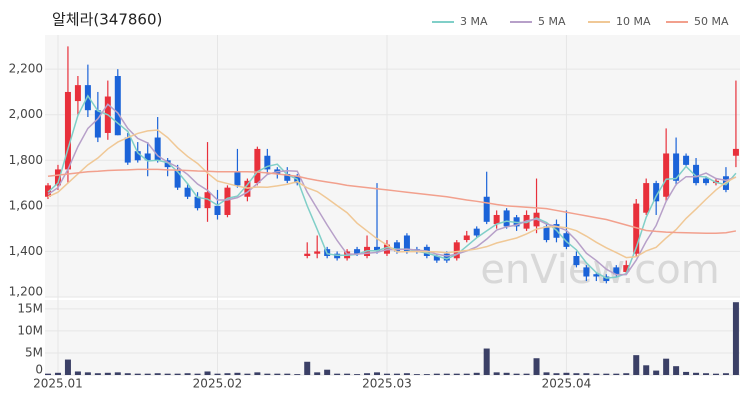  I want to click on y-tick-label: 1,600, so click(26, 205).